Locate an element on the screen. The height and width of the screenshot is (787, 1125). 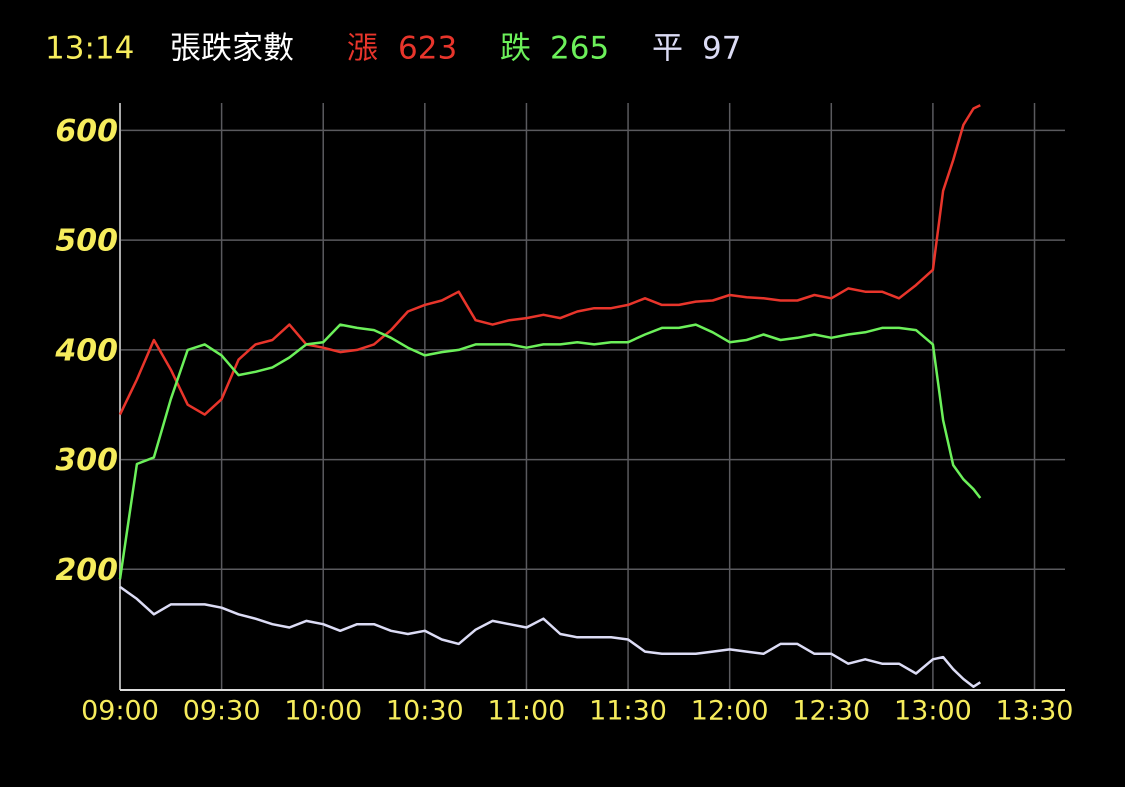
y-tick-label: 200 is located at coordinates (86, 570).